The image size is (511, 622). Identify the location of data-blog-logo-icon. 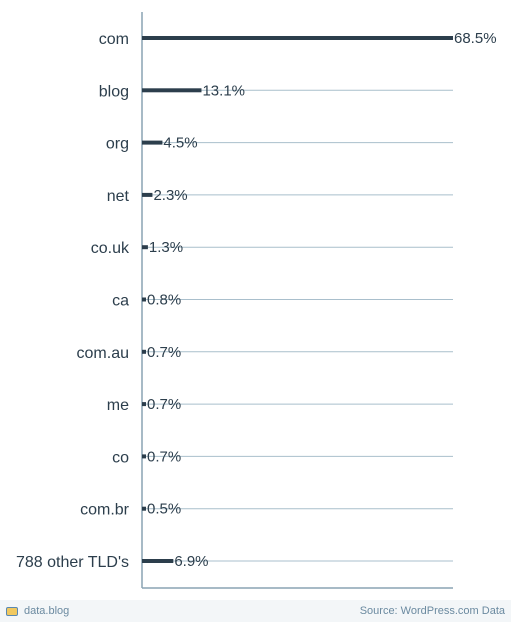
(12, 611).